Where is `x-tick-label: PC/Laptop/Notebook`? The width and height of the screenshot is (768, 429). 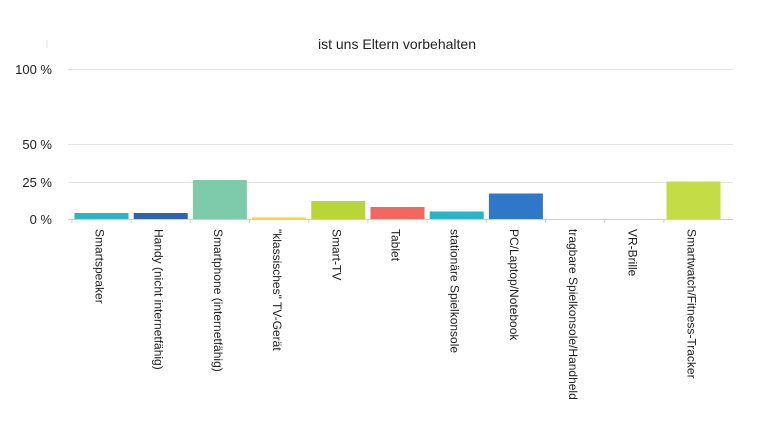 x-tick-label: PC/Laptop/Notebook is located at coordinates (514, 285).